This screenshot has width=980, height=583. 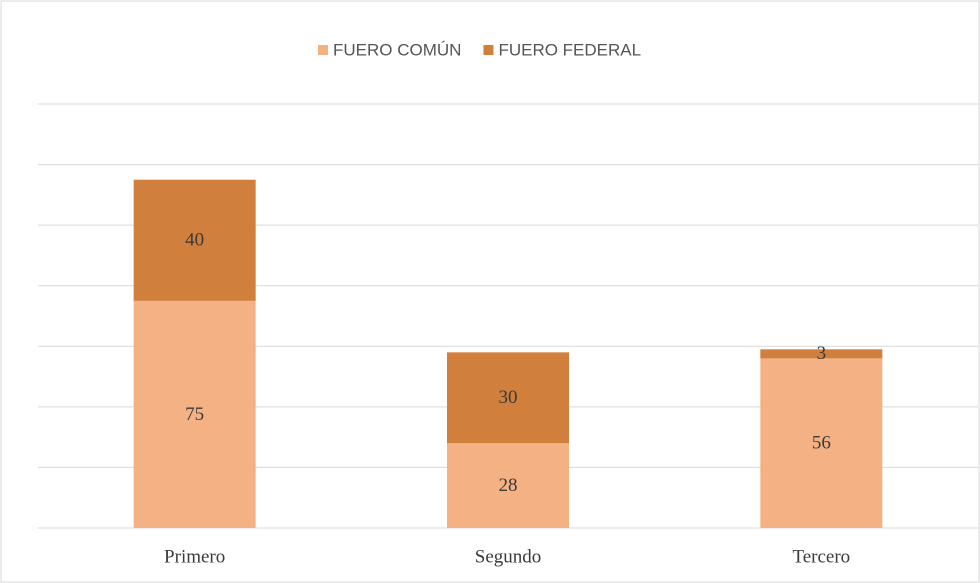 I want to click on data-label: 40, so click(x=194, y=240).